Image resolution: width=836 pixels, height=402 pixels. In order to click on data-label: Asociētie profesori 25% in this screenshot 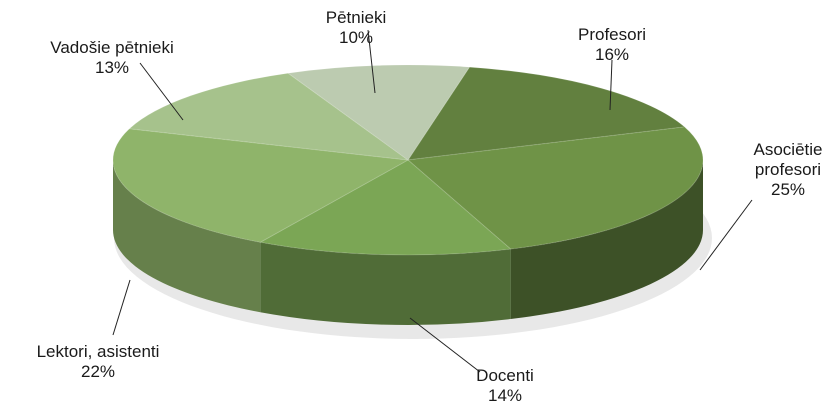, I will do `click(788, 170)`.